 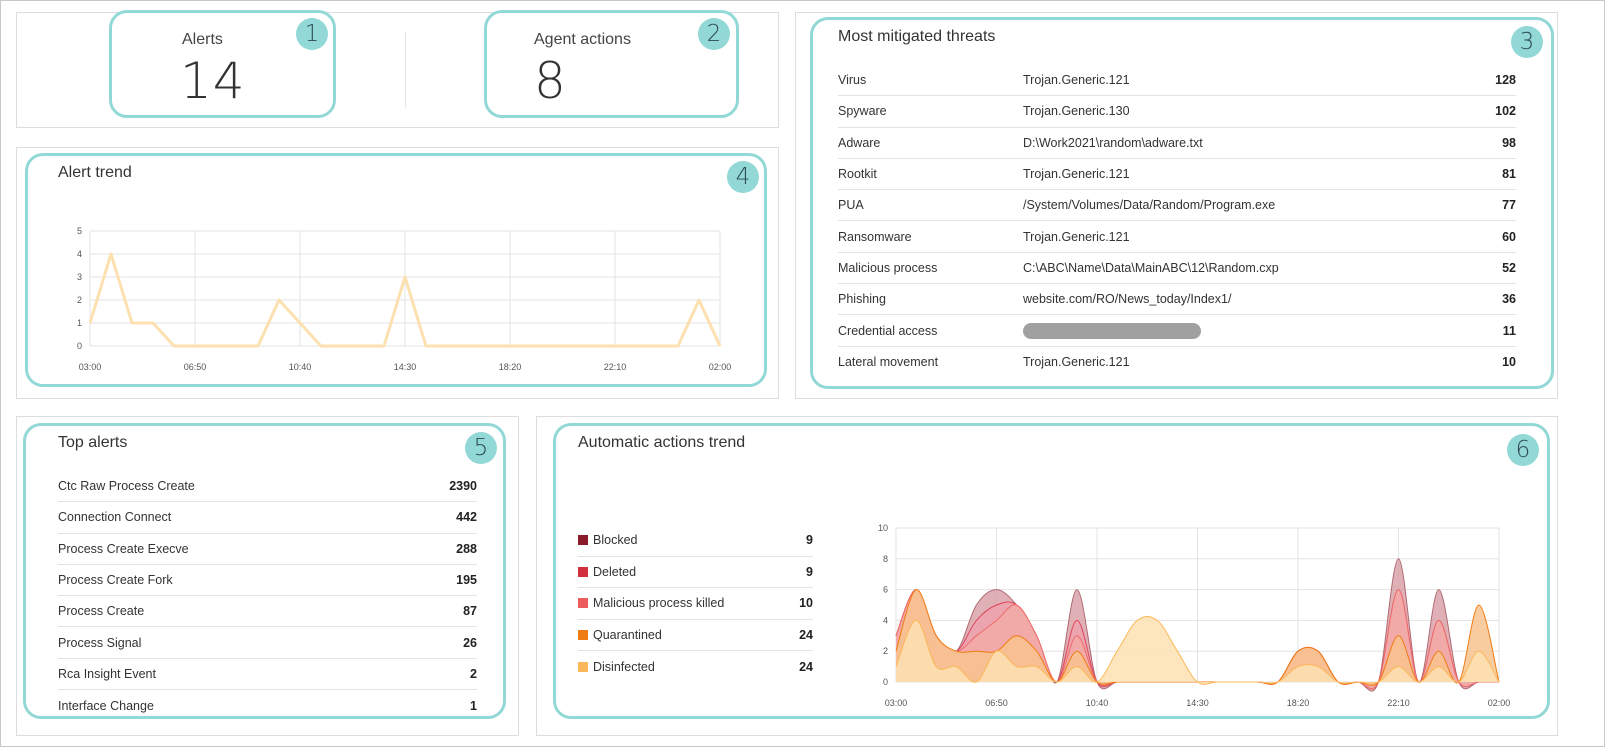 What do you see at coordinates (885, 590) in the screenshot?
I see `y-tick-label: 6` at bounding box center [885, 590].